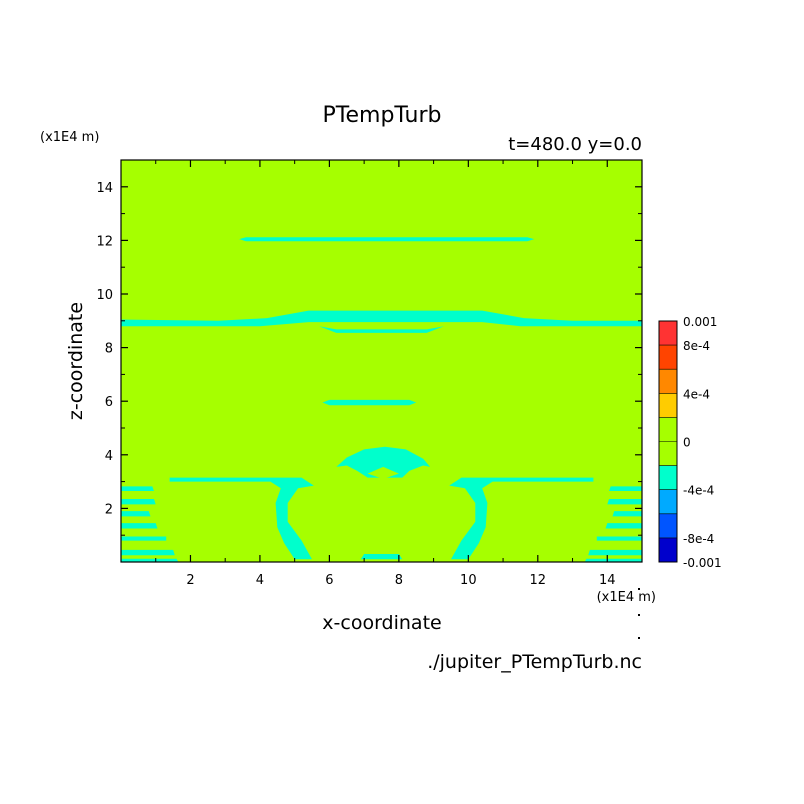  Describe the element at coordinates (383, 472) in the screenshot. I see `region-blob-z4-core` at that location.